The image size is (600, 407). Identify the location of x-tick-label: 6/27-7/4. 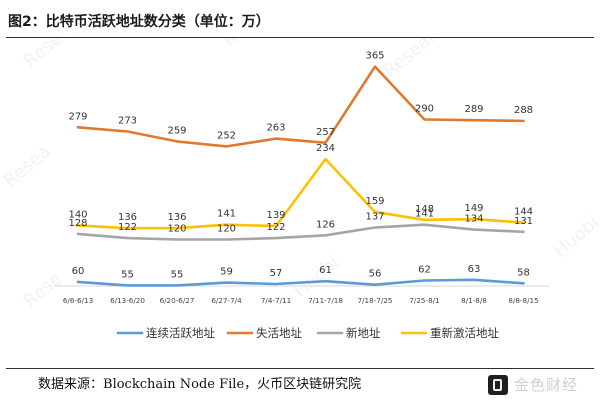
(226, 300).